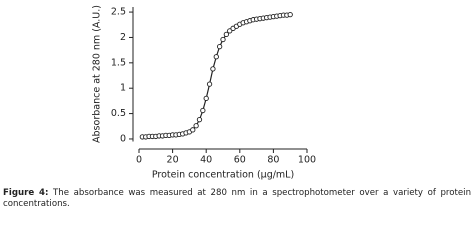  What do you see at coordinates (139, 160) in the screenshot?
I see `x-tick-label: 0` at bounding box center [139, 160].